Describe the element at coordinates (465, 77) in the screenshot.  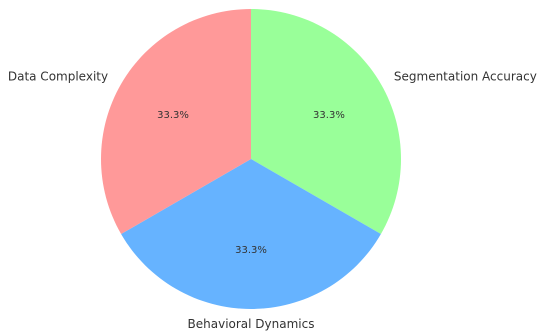
I see `category-label: Segmentation Accuracy` at that location.